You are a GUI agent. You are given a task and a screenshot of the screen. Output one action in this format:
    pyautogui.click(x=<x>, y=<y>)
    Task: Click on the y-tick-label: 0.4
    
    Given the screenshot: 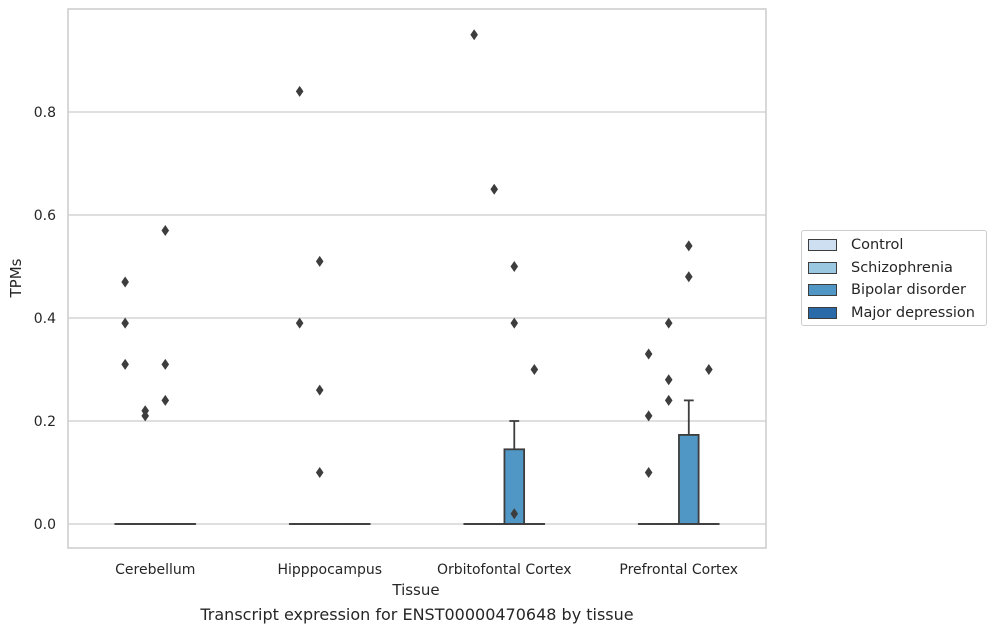 What is the action you would take?
    pyautogui.click(x=45, y=319)
    